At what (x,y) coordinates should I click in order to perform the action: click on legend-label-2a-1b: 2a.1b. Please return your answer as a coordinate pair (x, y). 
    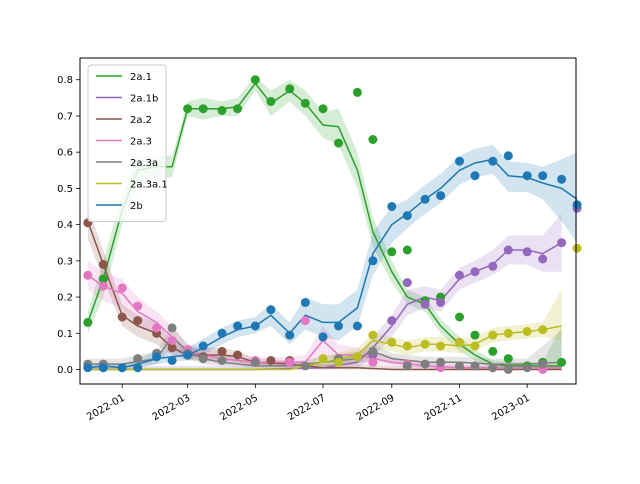
    Looking at the image, I should click on (144, 99).